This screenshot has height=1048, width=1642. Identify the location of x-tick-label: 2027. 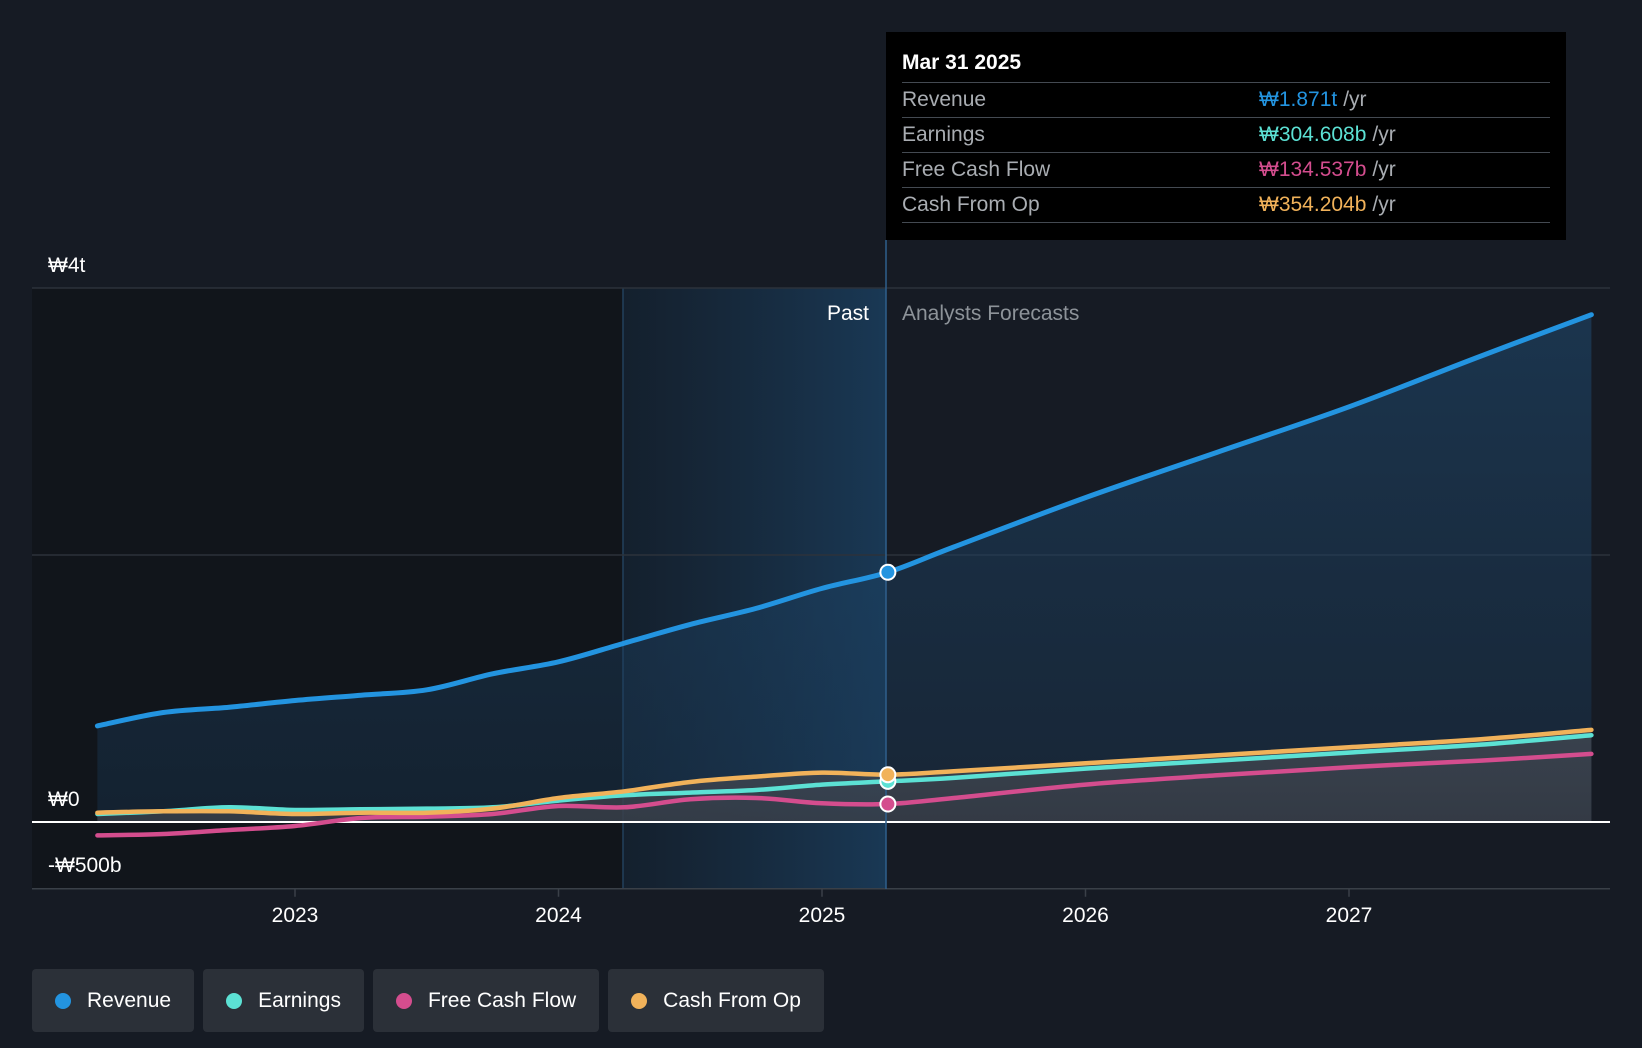
(1349, 915).